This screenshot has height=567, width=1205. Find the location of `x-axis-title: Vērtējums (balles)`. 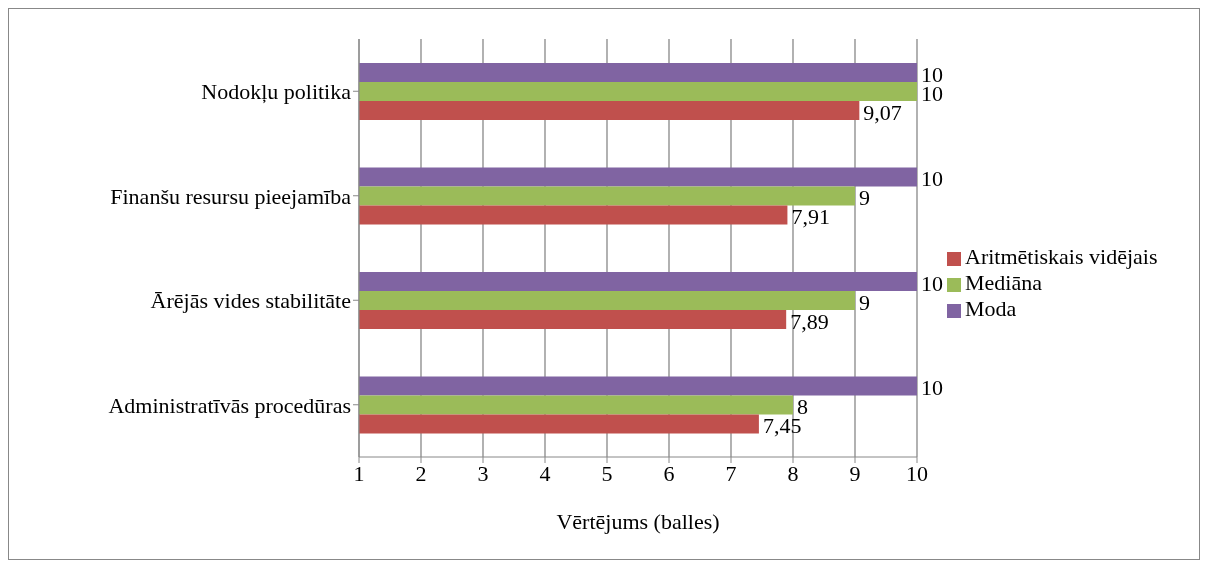

x-axis-title: Vērtējums (balles) is located at coordinates (638, 521).